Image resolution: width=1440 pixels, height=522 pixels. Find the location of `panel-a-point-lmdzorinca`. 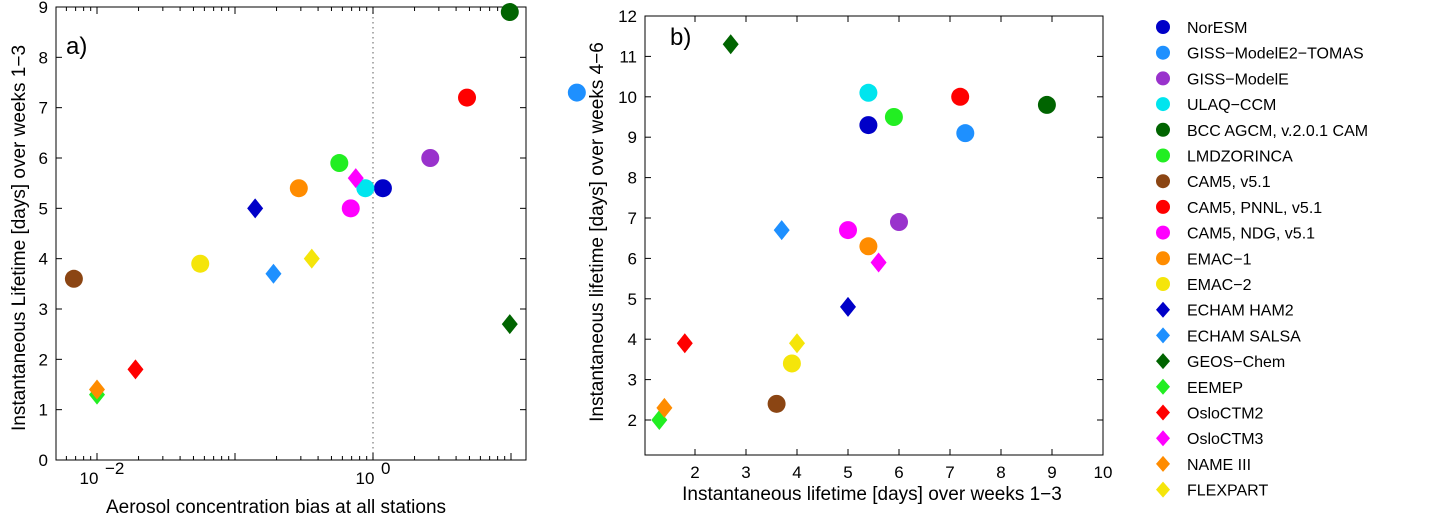

panel-a-point-lmdzorinca is located at coordinates (339, 163).